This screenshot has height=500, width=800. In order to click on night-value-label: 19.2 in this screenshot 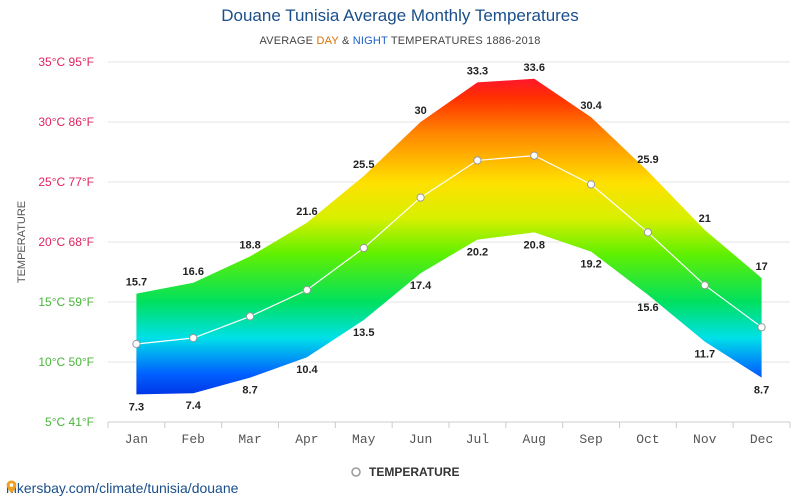, I will do `click(590, 265)`.